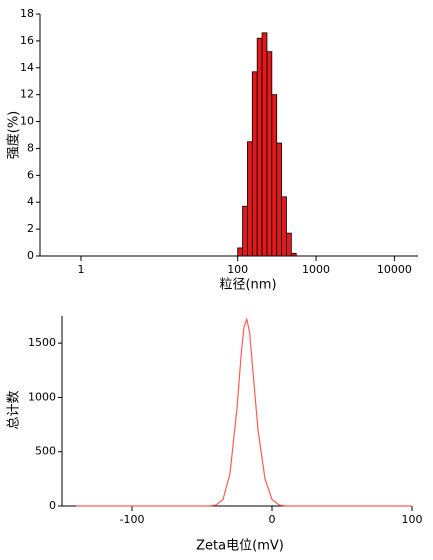  What do you see at coordinates (30, 228) in the screenshot?
I see `y-tick-label: 2` at bounding box center [30, 228].